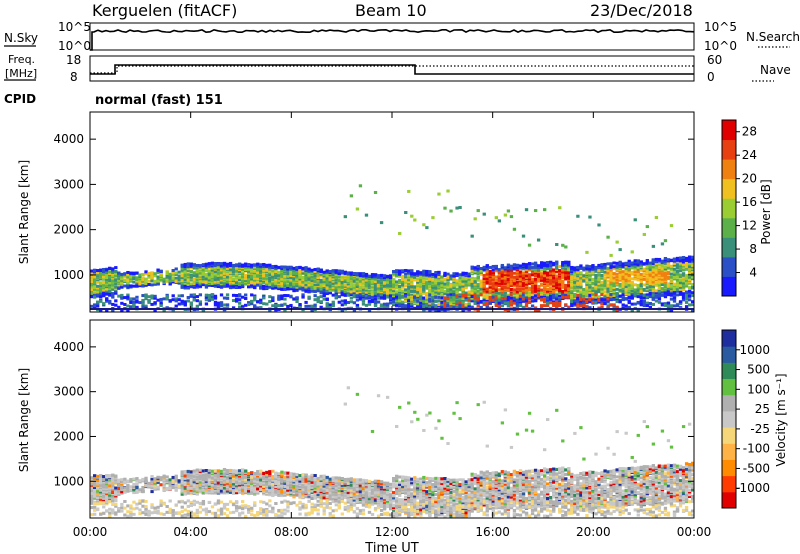 This screenshot has height=554, width=800. Describe the element at coordinates (73, 60) in the screenshot. I see `freq-tick-top: 18` at that location.